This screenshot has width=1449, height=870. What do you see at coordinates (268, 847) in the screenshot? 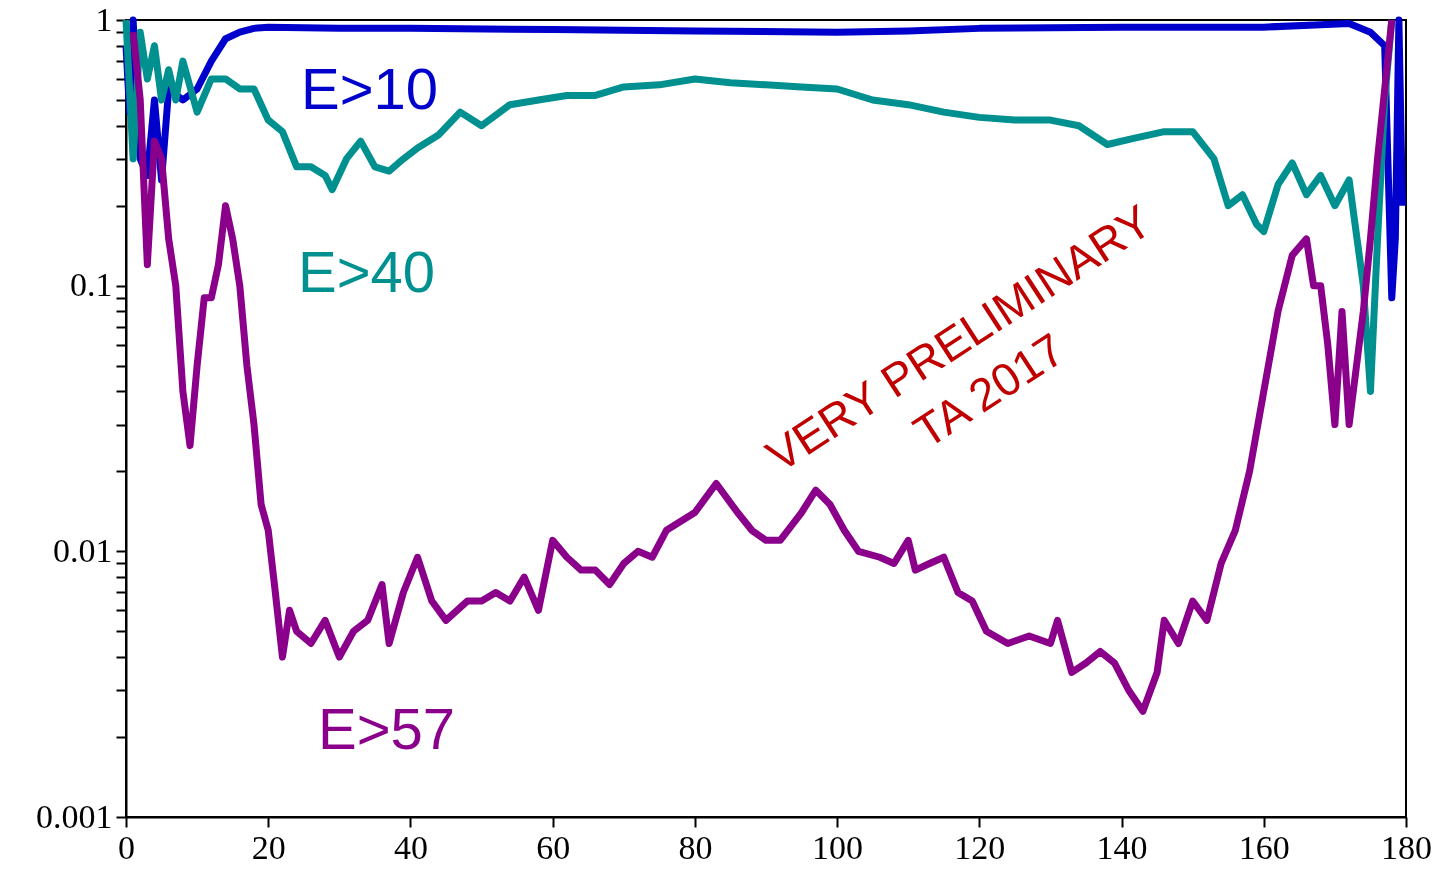
I see `x-tick-label: 20` at bounding box center [268, 847].